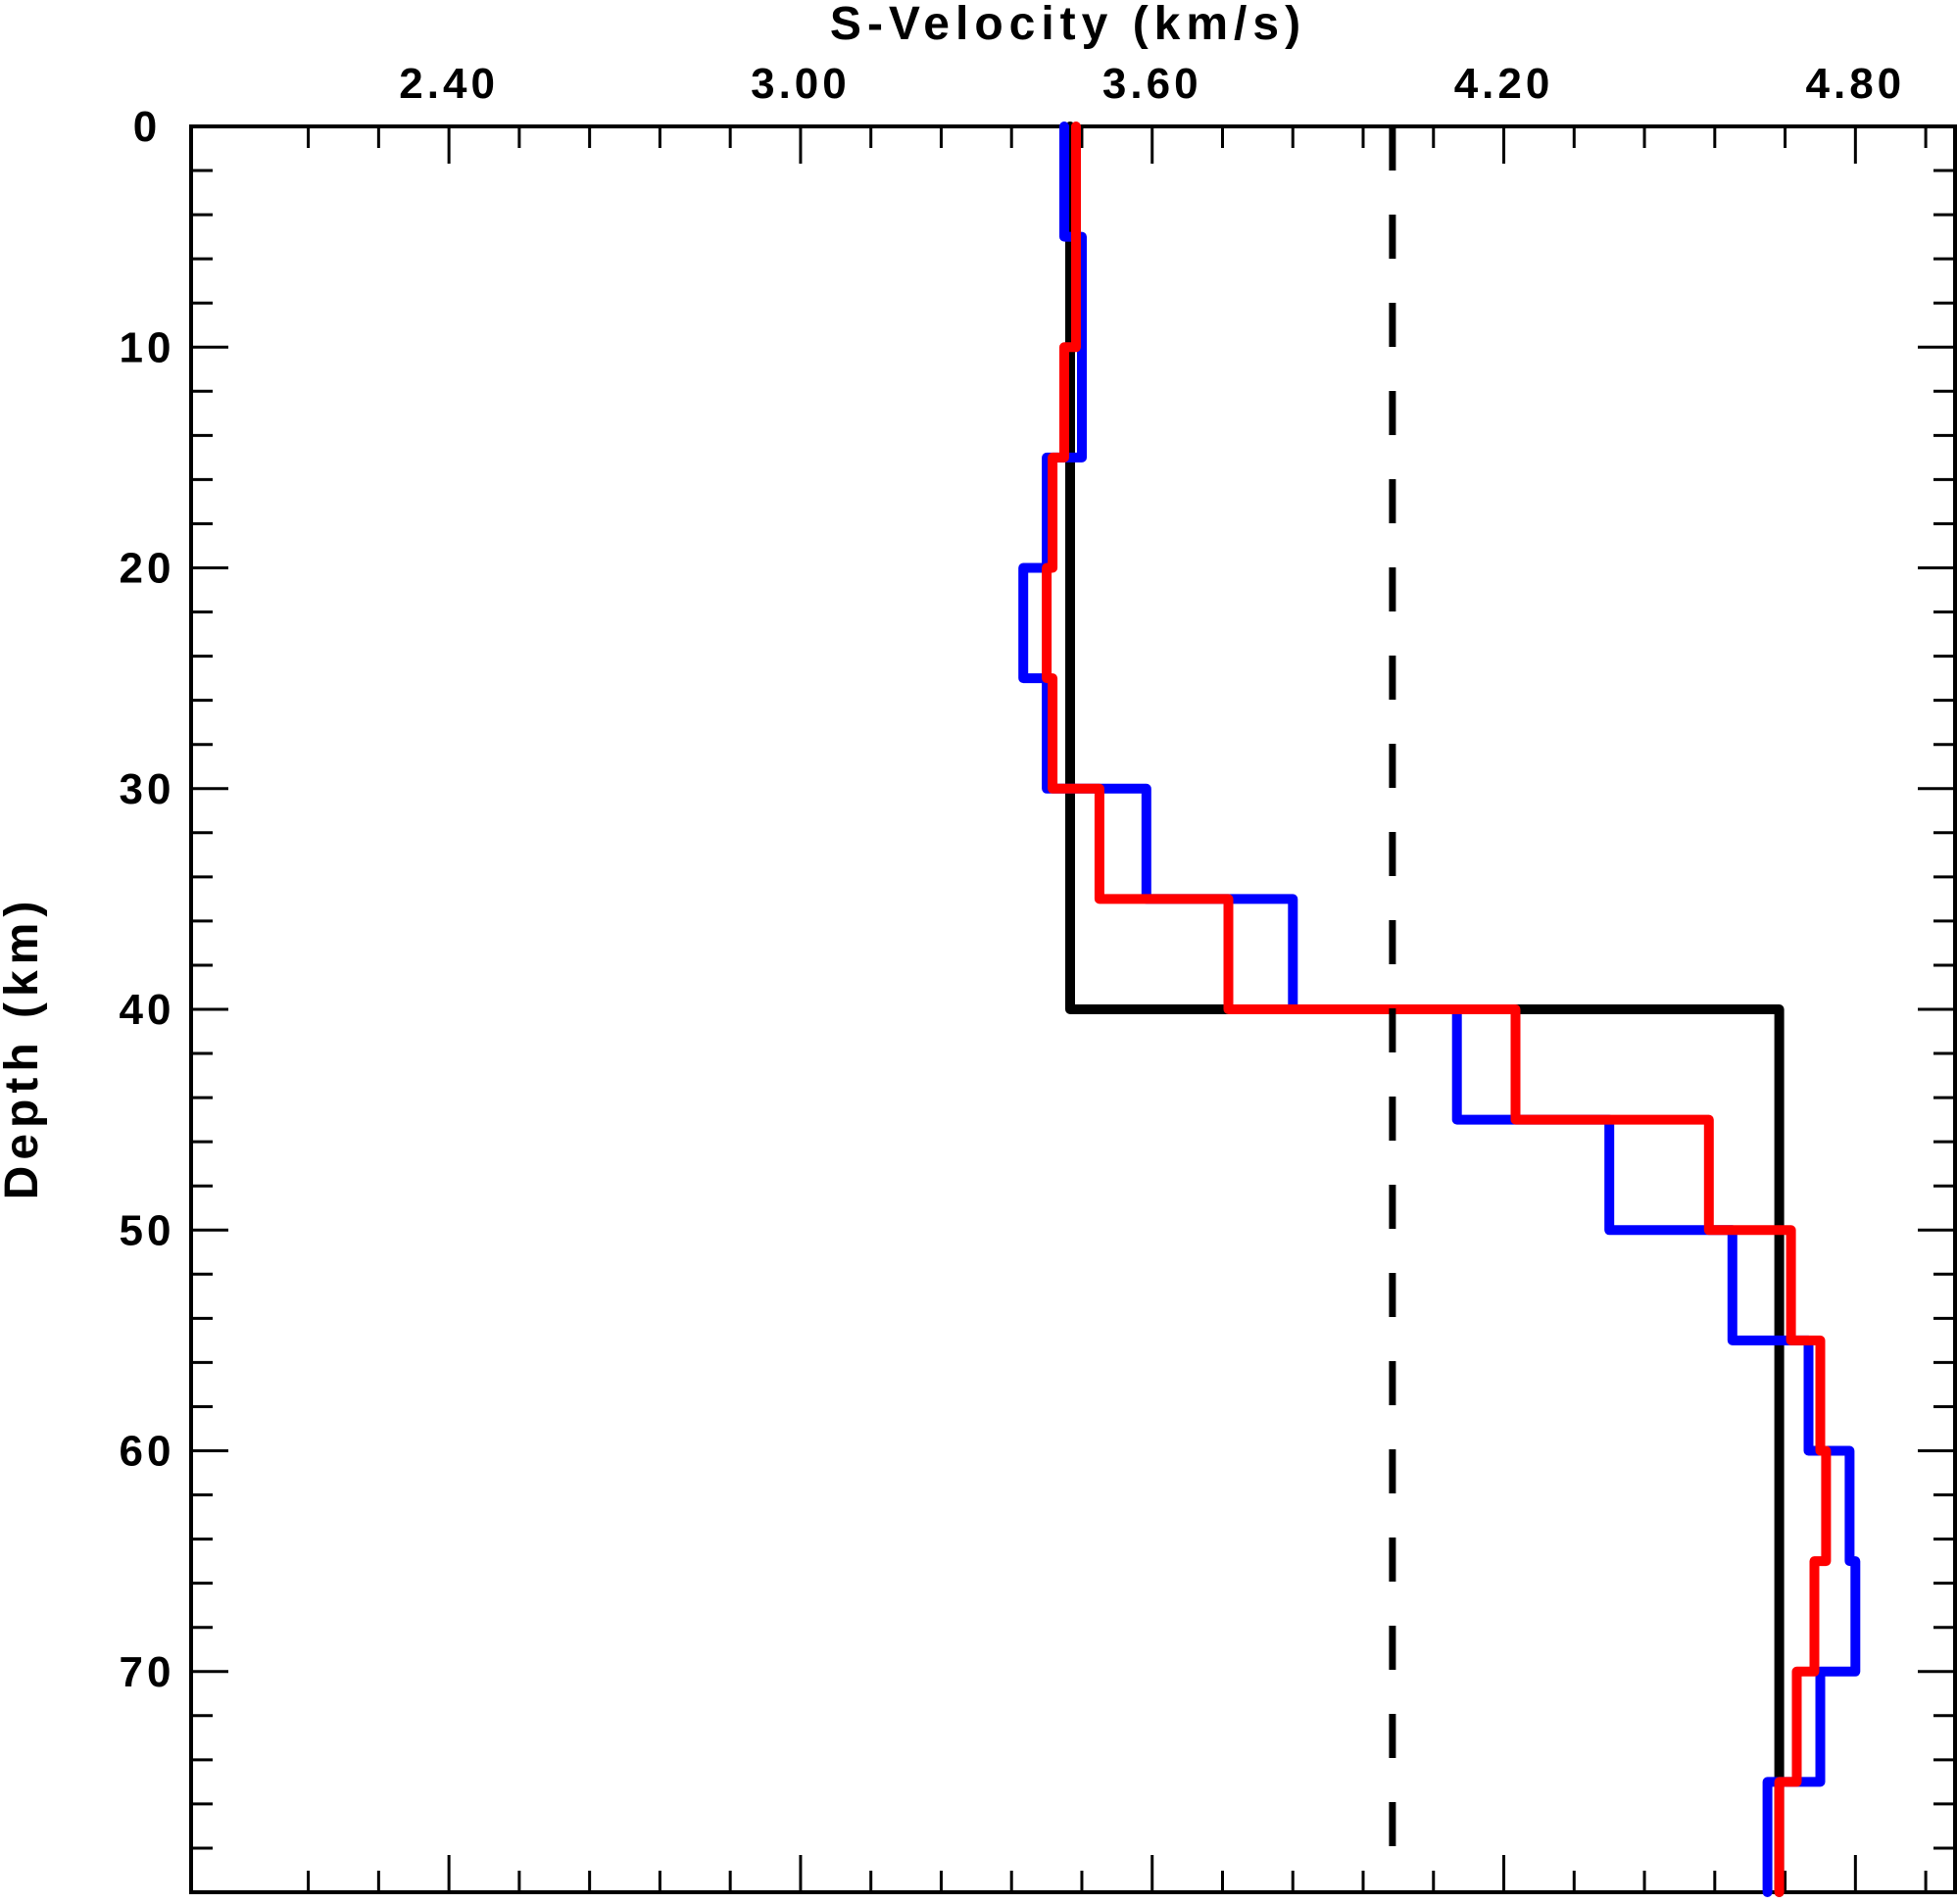  Describe the element at coordinates (147, 1230) in the screenshot. I see `y-tick-label: 50` at that location.